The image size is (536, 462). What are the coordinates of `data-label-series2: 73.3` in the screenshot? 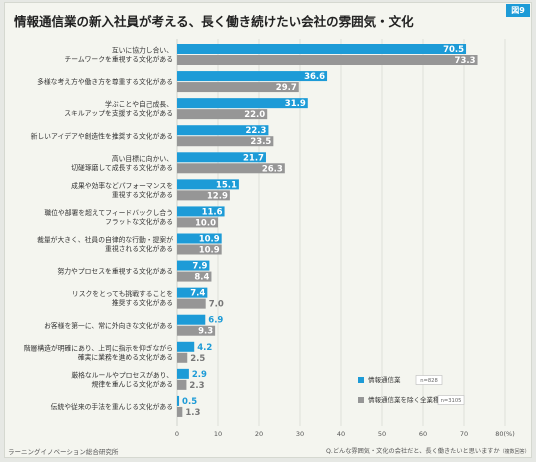 It's located at (465, 61).